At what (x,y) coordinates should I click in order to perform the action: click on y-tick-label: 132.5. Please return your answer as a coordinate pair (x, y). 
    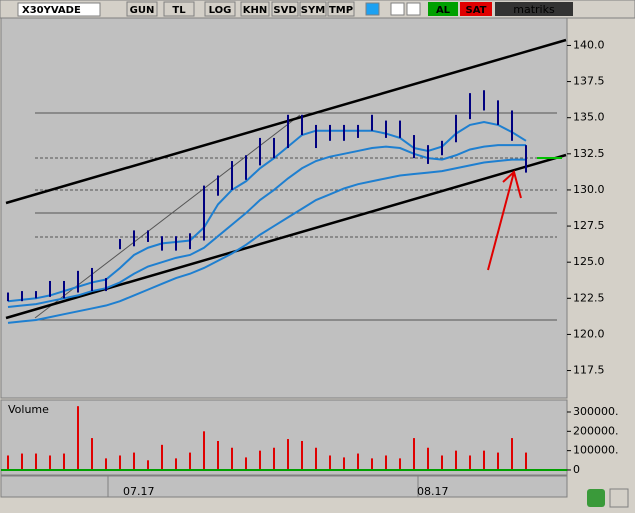
    Looking at the image, I should click on (589, 153).